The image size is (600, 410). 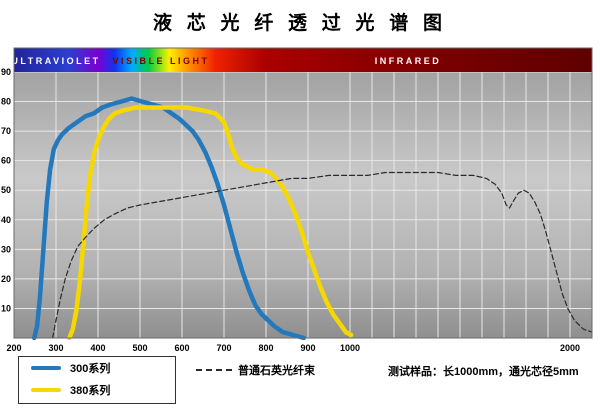 What do you see at coordinates (13, 348) in the screenshot?
I see `svg-text: 200` at bounding box center [13, 348].